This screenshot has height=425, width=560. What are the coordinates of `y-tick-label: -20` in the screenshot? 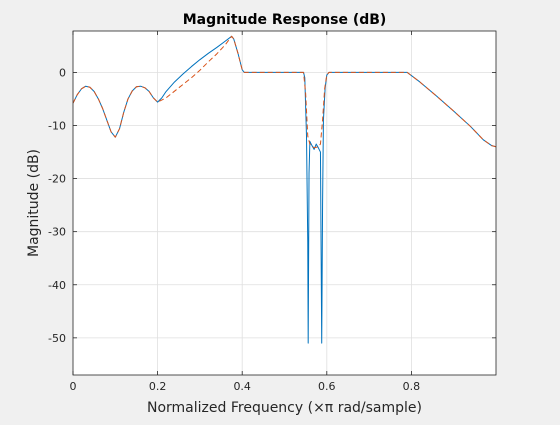 It's located at (57, 179).